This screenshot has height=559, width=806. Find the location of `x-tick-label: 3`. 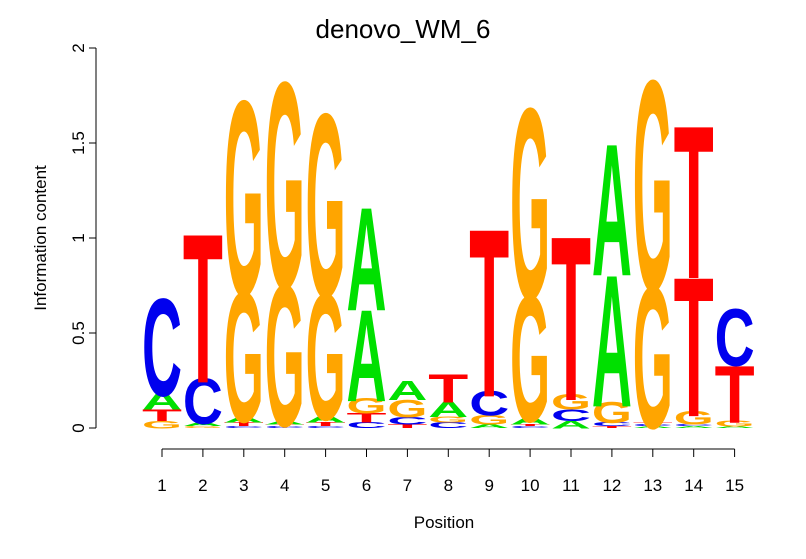

x-tick-label: 3 is located at coordinates (243, 485).